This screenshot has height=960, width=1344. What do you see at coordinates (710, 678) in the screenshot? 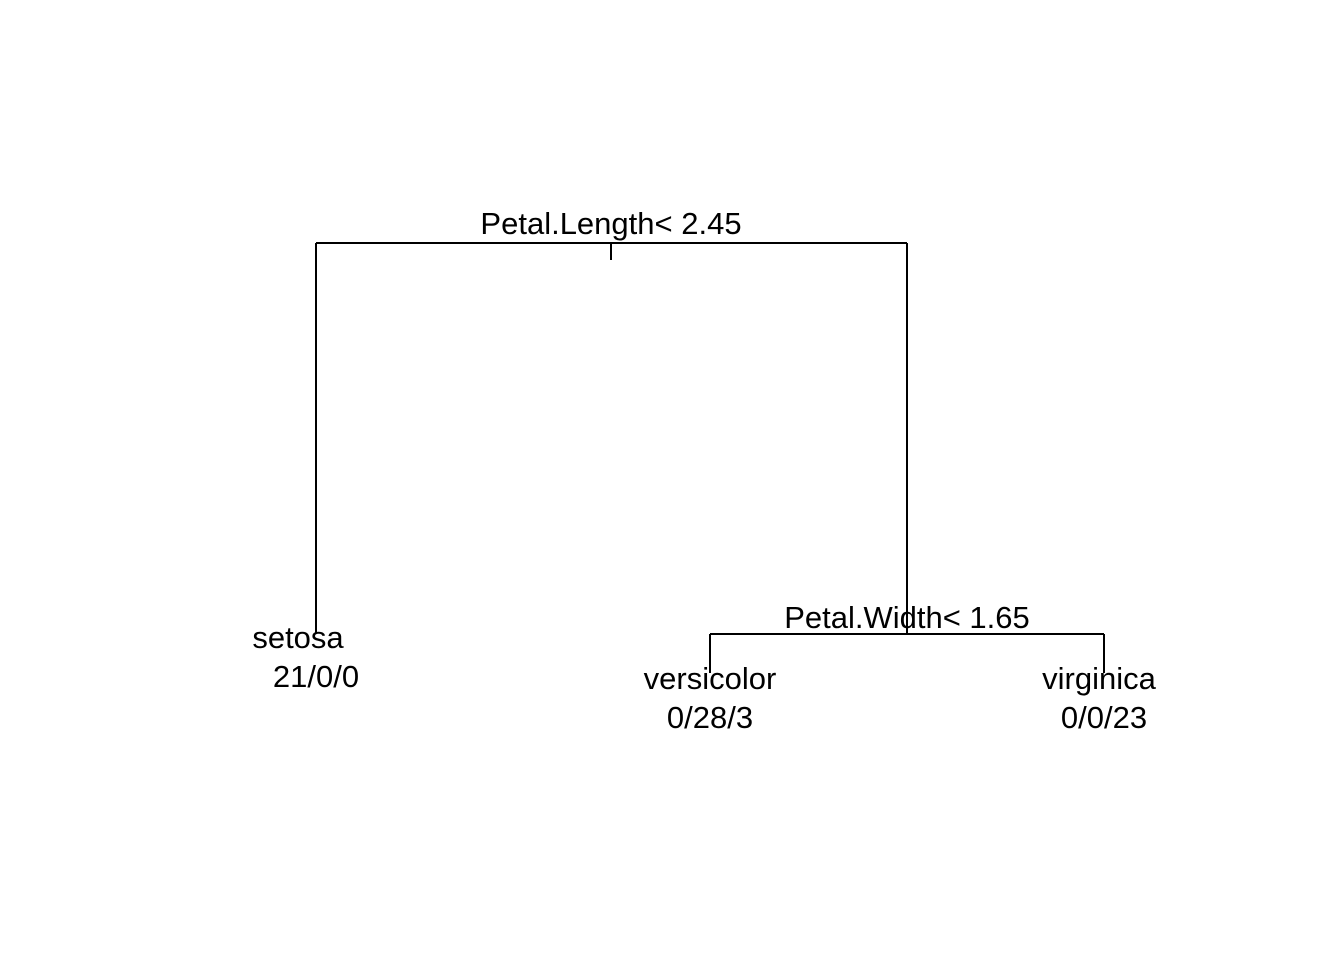
I see `leaf-class-label: versicolor` at bounding box center [710, 678].